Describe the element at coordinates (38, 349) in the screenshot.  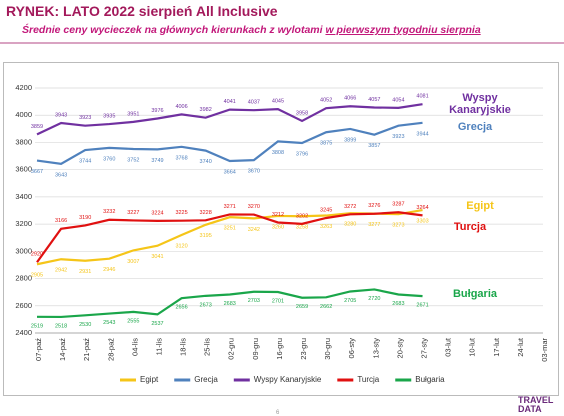
I see `x-tick-label: 07-paź` at that location.